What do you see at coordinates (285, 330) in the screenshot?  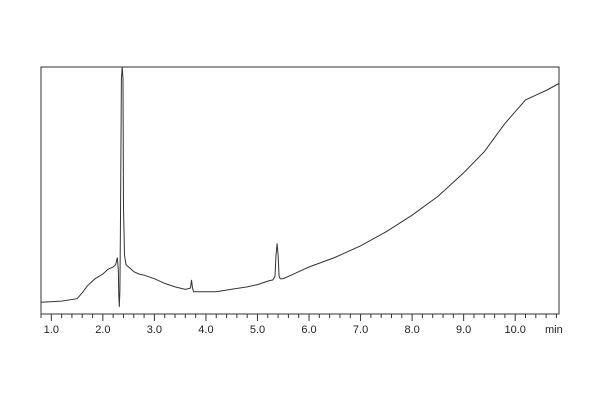 I see `x-axis-tick-labels: 1.0 2.0 3.0 4.0 5.0 6.0 7.0 8.0 9.0 10.0` at bounding box center [285, 330].